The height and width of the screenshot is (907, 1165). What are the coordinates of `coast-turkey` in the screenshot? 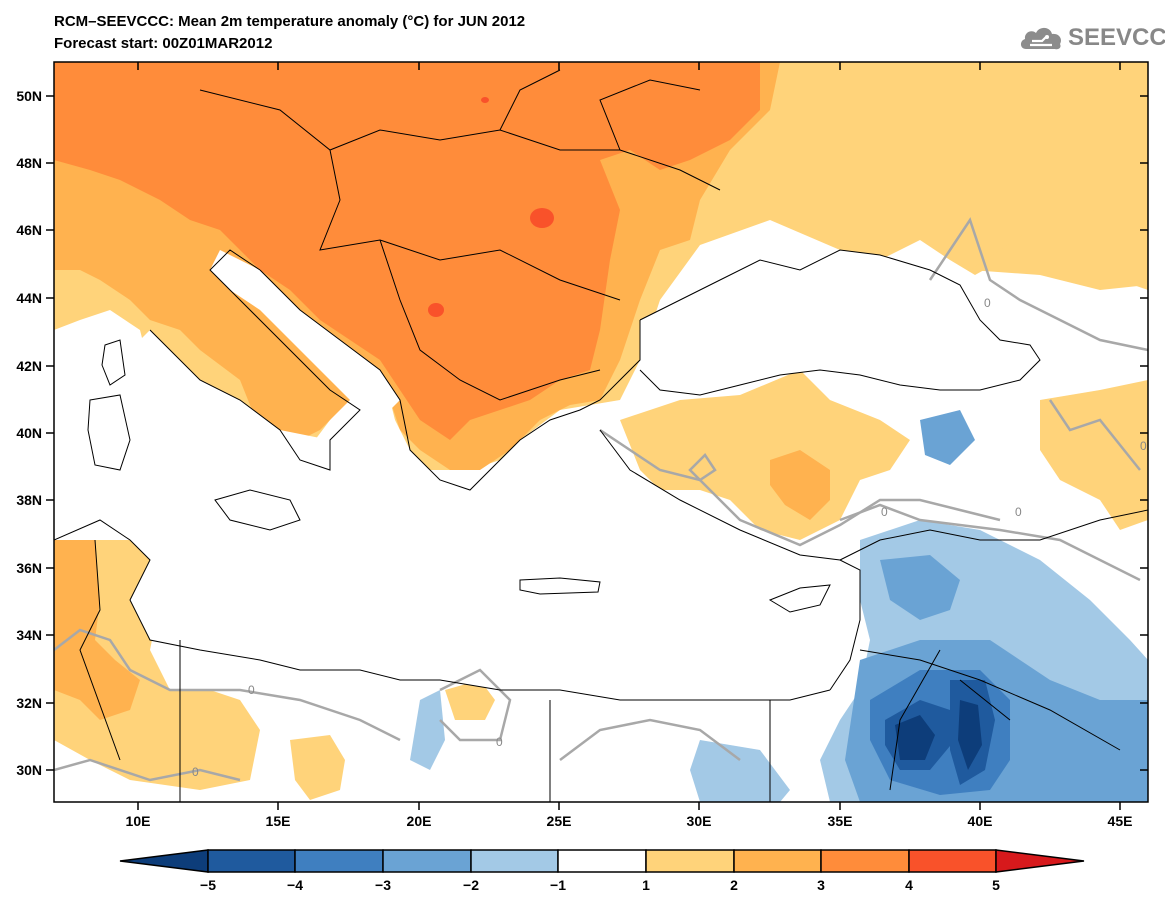 It's located at (730, 560).